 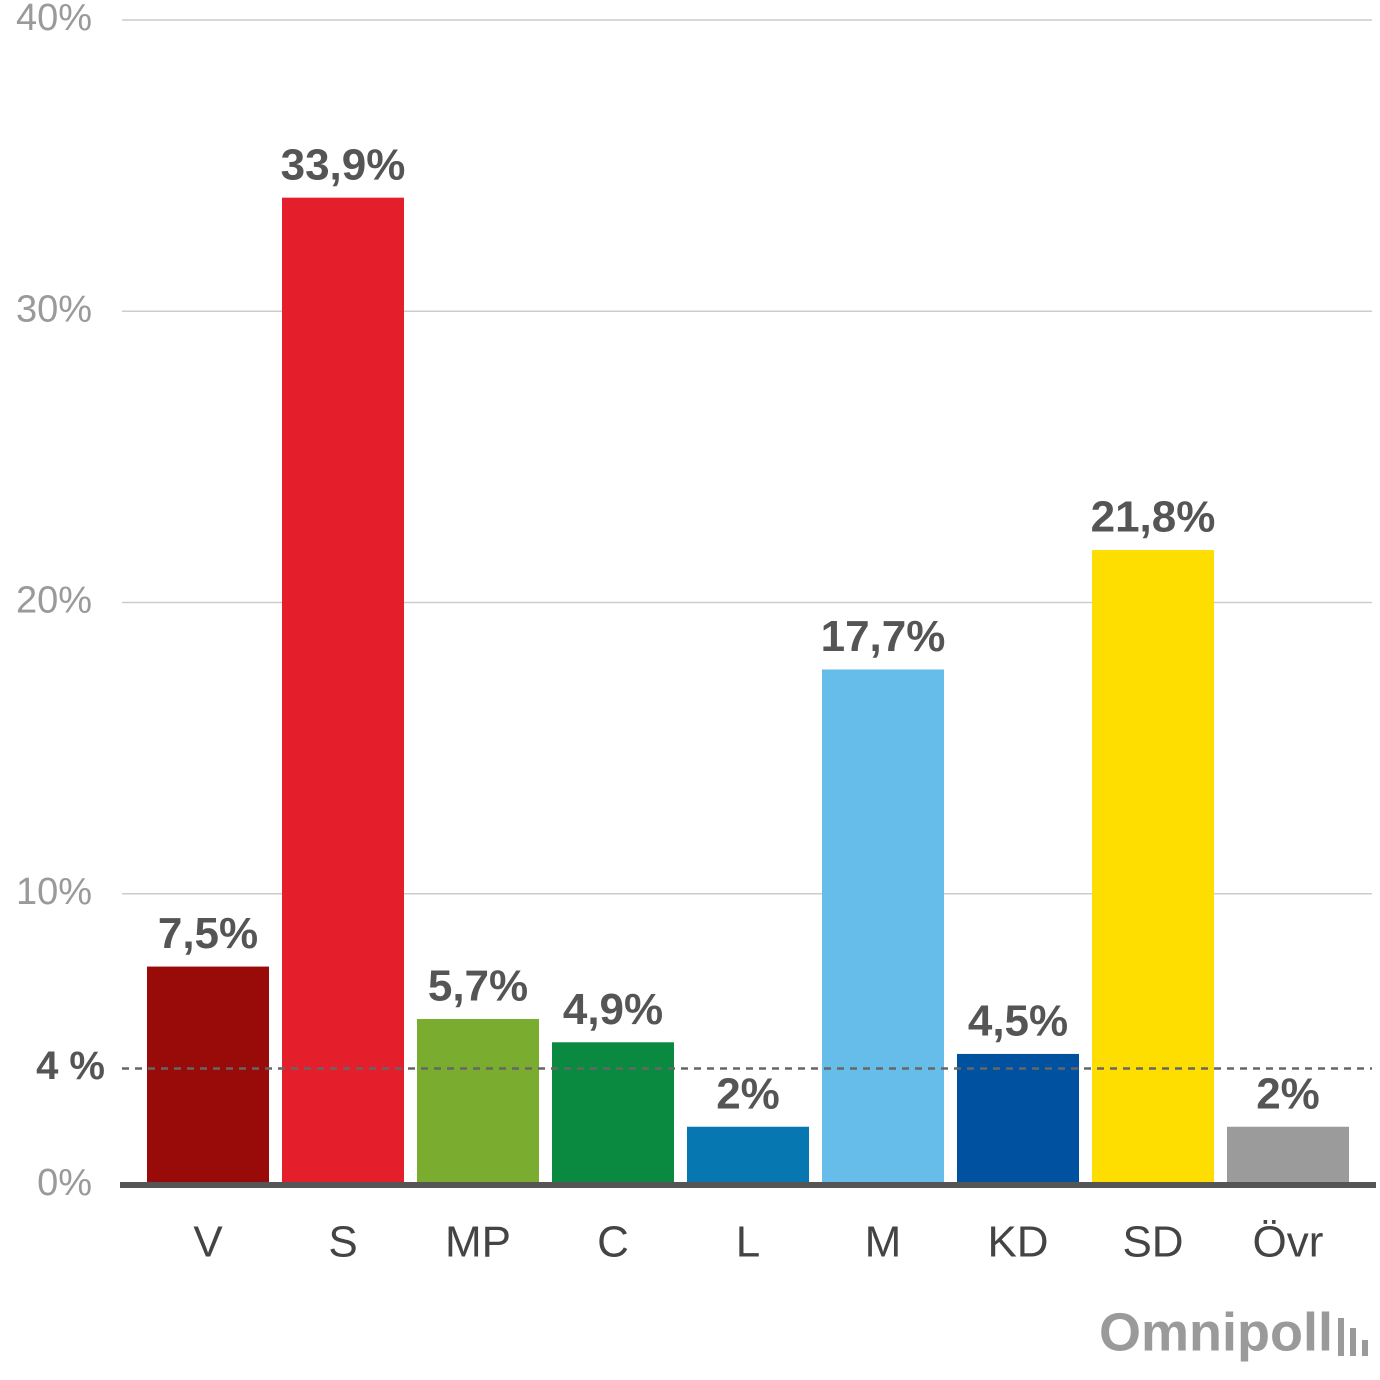 I want to click on threshold-label: 4 %, so click(x=70, y=1066).